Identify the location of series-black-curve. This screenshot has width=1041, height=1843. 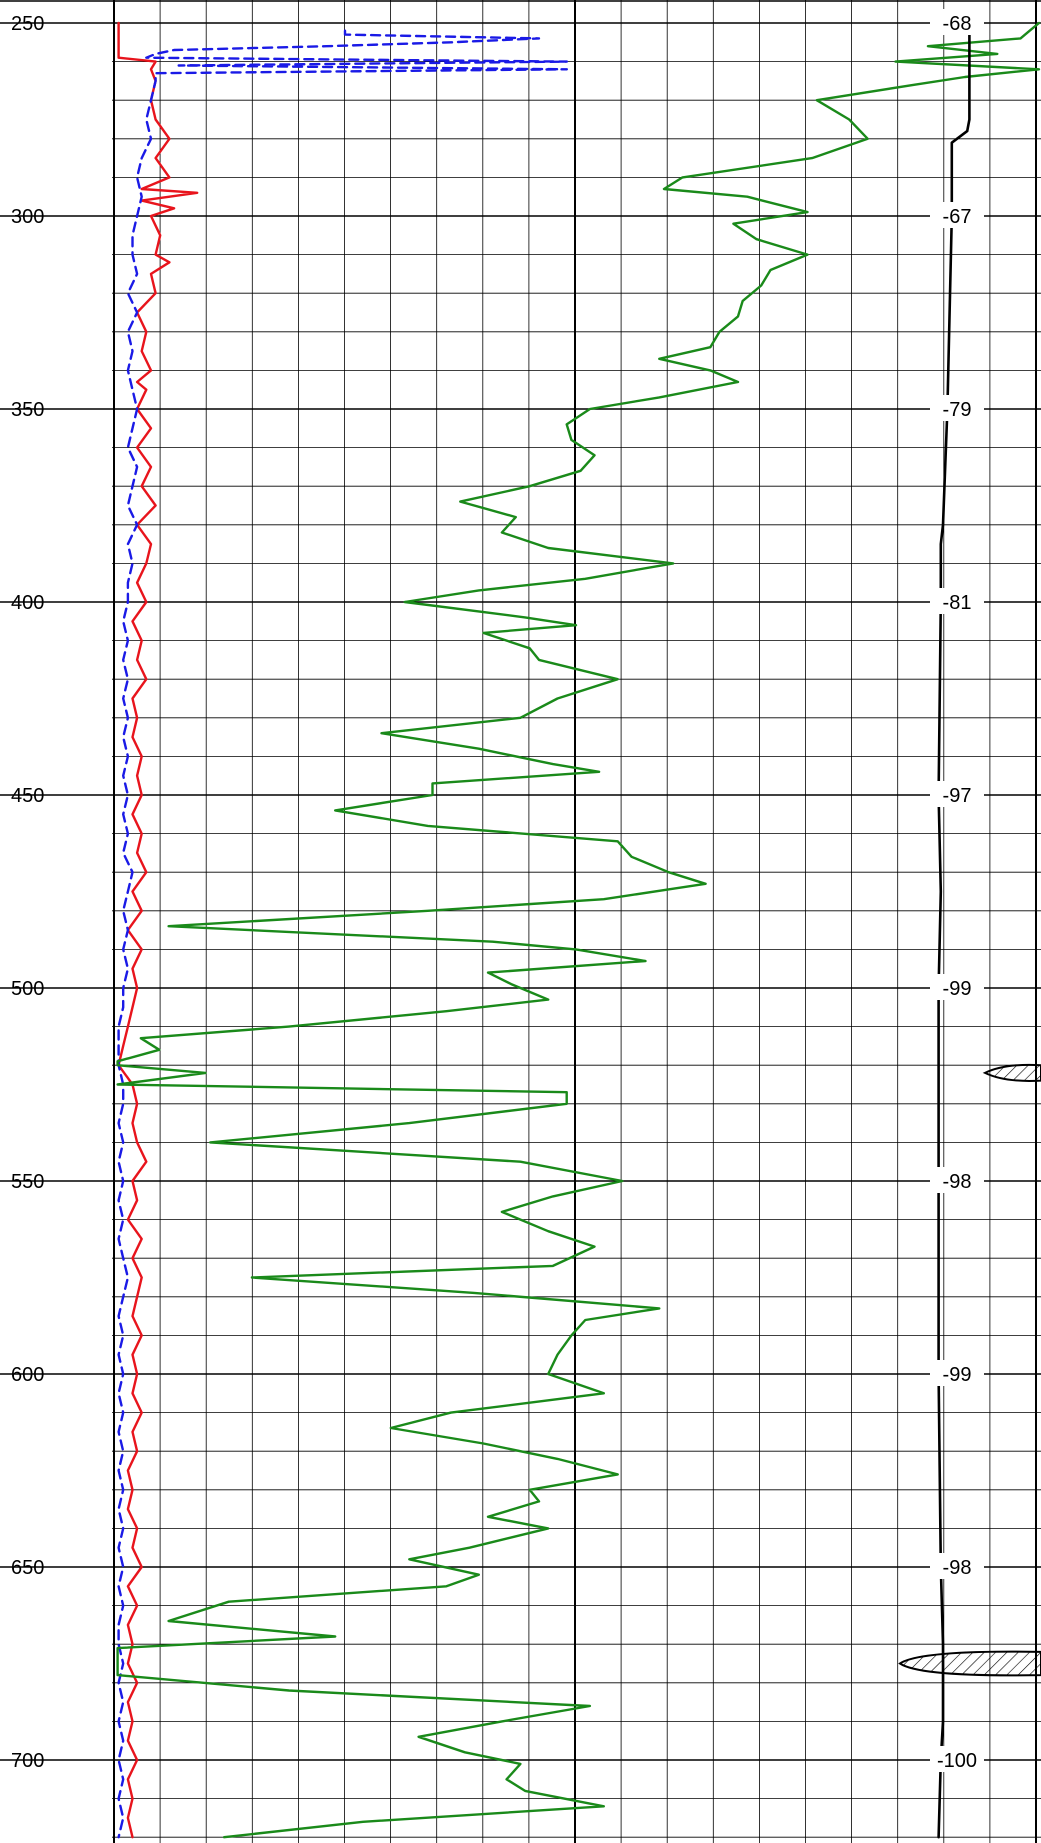
(954, 930).